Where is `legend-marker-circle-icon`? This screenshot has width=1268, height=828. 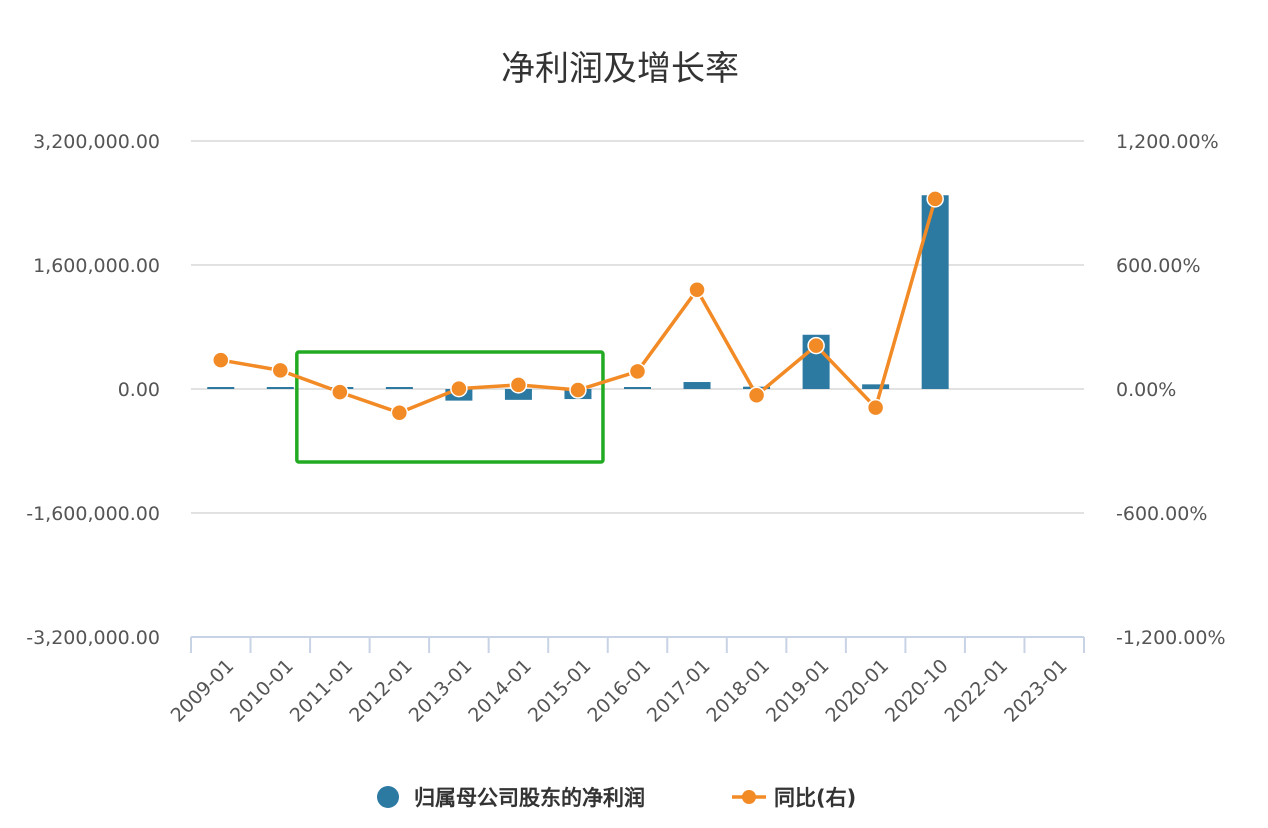
legend-marker-circle-icon is located at coordinates (388, 797).